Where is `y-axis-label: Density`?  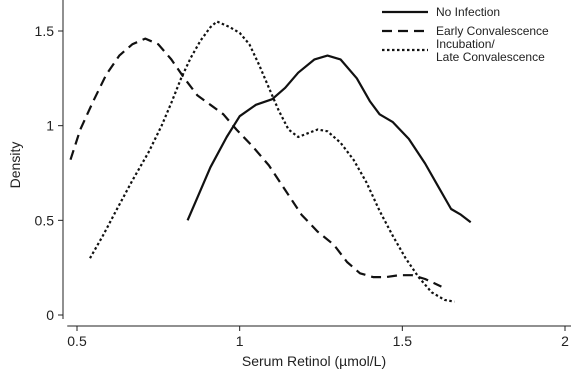
y-axis-label: Density is located at coordinates (15, 165).